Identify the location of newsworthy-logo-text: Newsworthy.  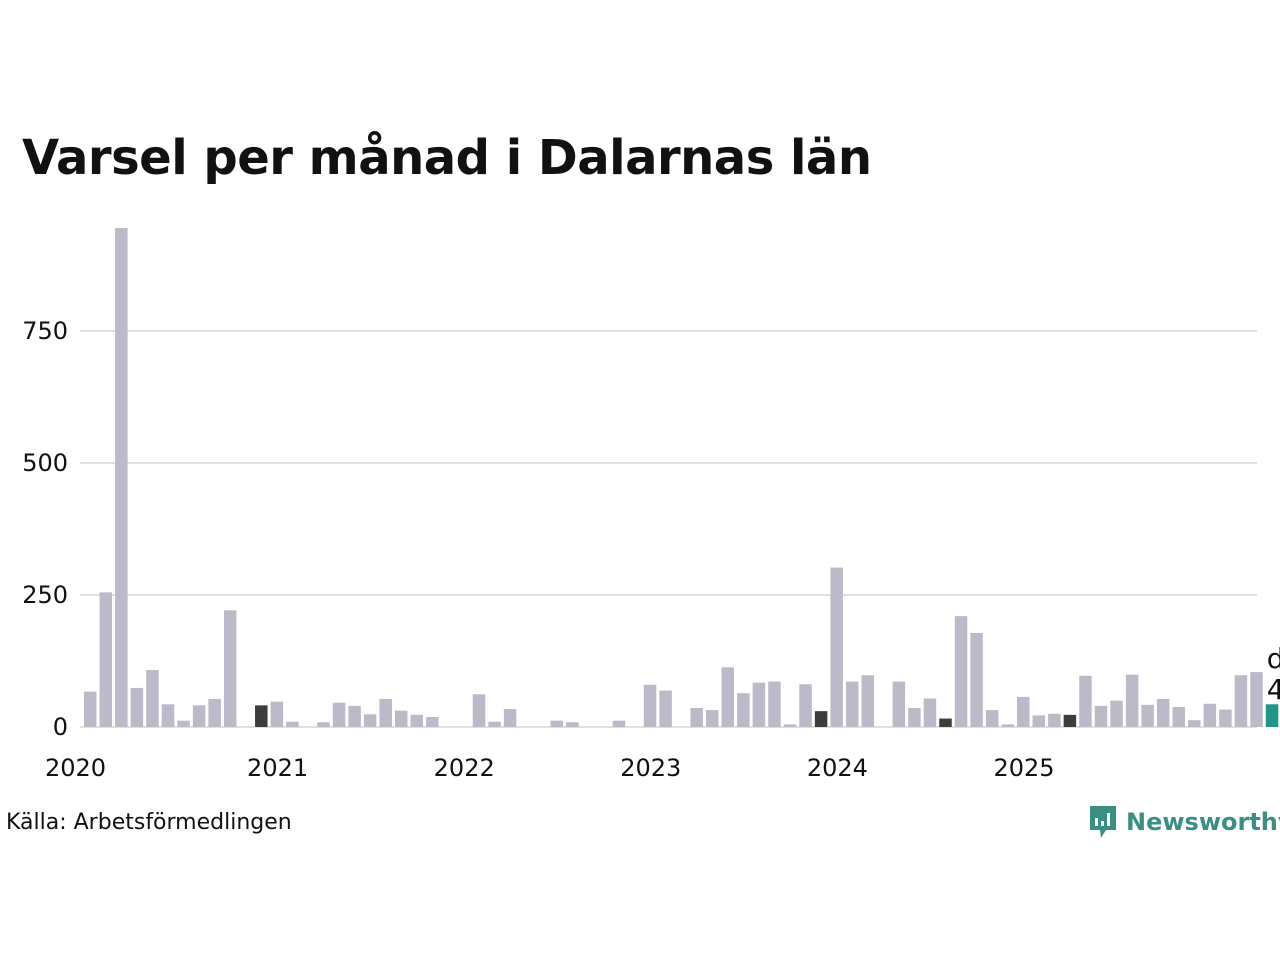
(1203, 822).